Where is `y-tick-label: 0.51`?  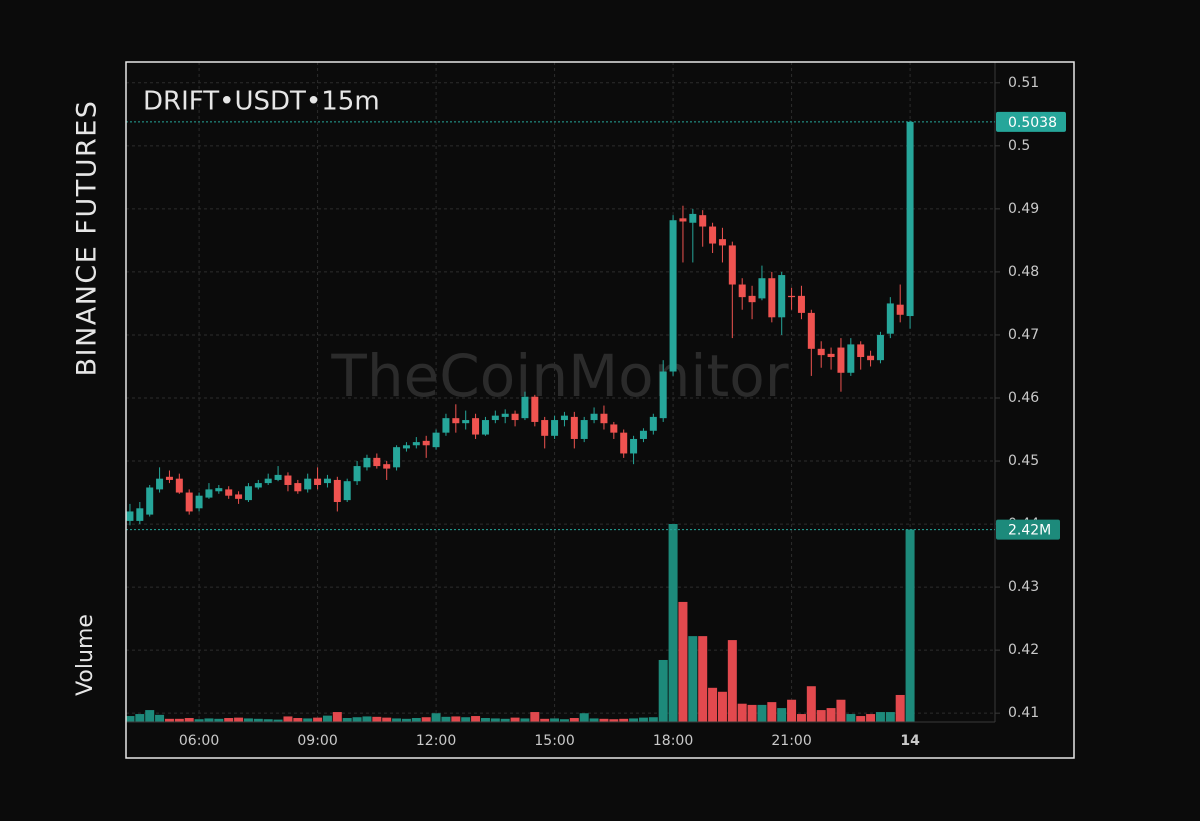 y-tick-label: 0.51 is located at coordinates (1023, 83).